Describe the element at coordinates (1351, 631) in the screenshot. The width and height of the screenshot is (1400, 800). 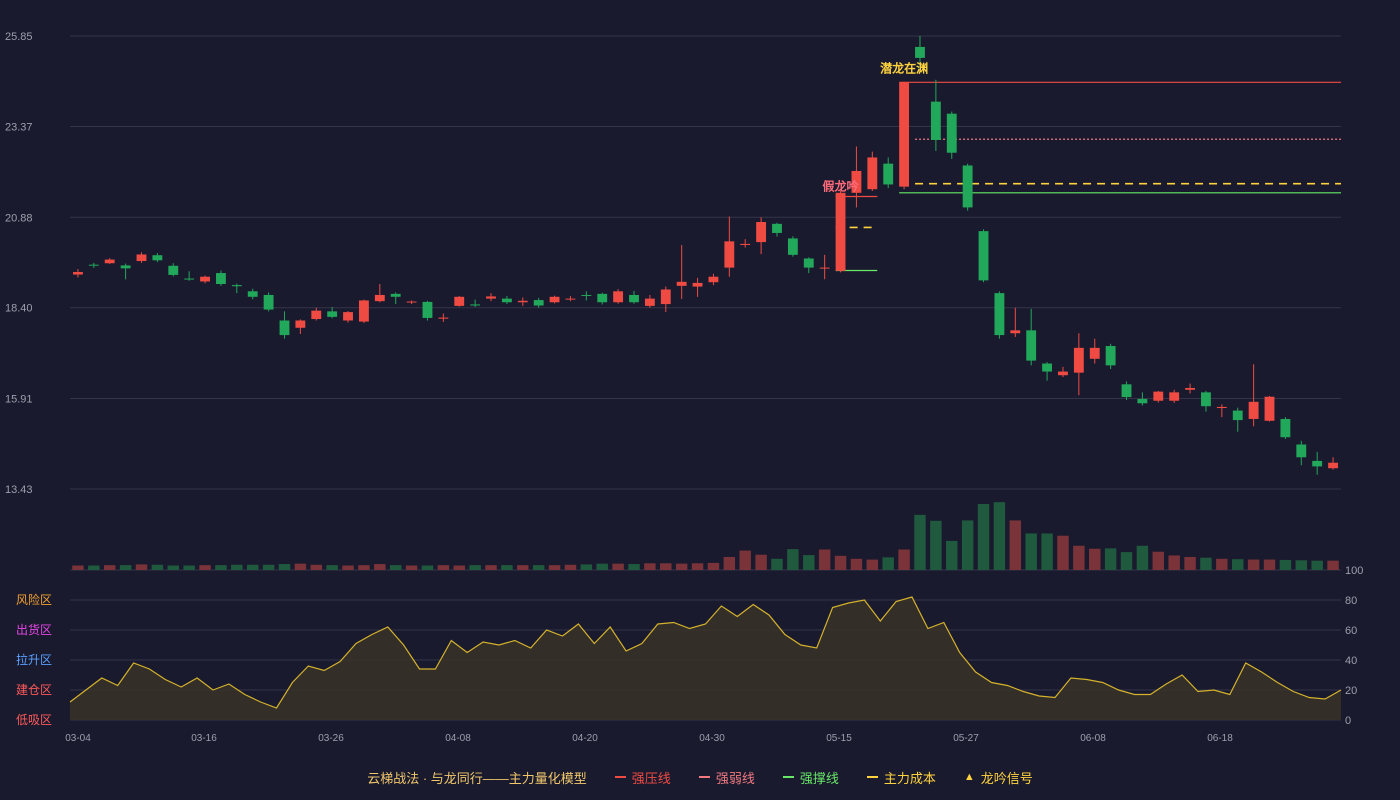
I see `osc-tick-label: 60` at that location.